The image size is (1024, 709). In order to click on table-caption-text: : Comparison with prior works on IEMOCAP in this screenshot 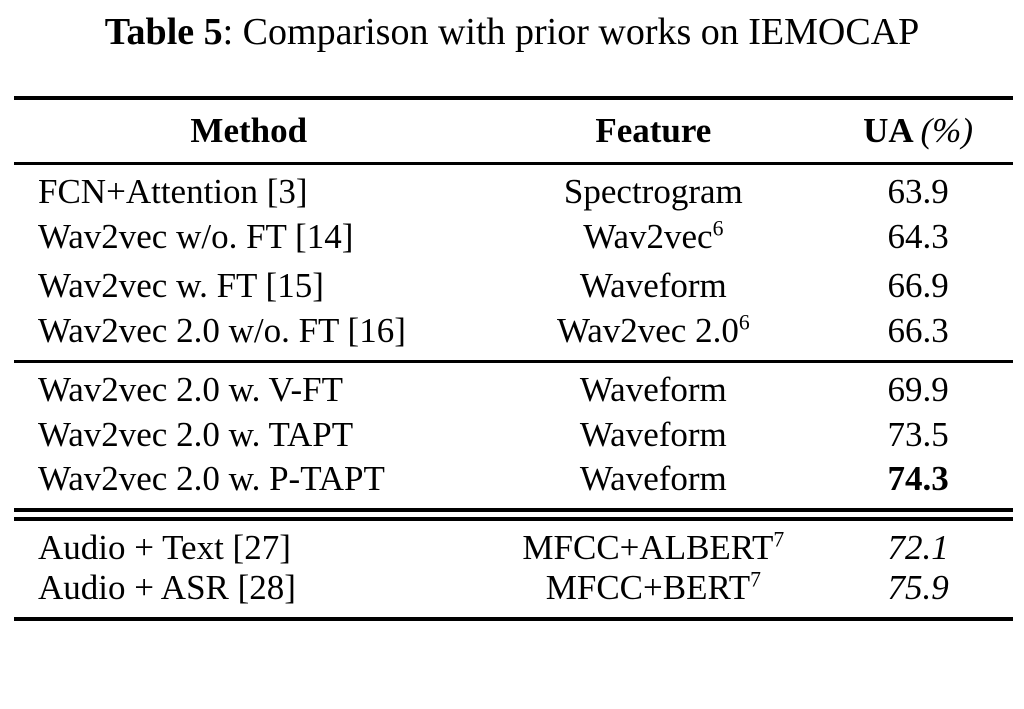, I will do `click(571, 32)`.